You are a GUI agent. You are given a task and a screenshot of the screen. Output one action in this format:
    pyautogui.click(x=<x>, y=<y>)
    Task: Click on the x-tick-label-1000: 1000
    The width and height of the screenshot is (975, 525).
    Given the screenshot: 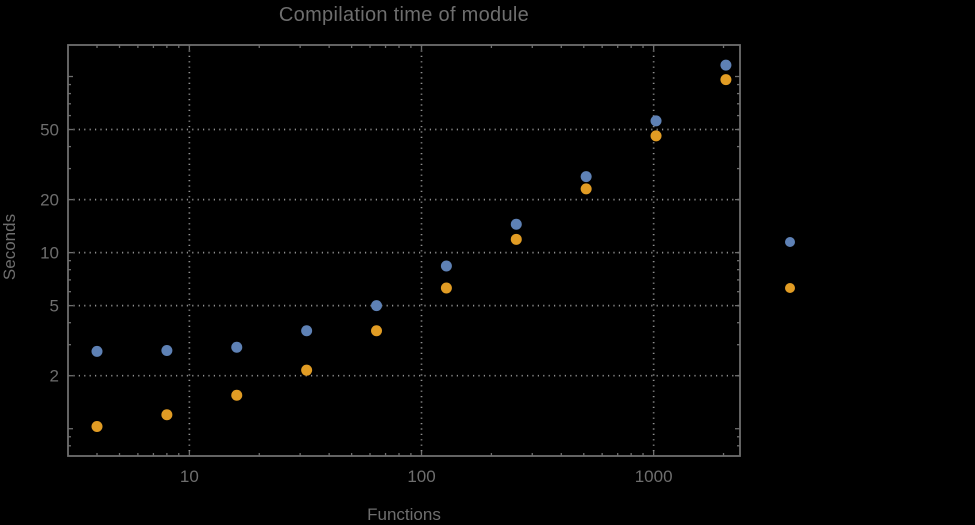 What is the action you would take?
    pyautogui.click(x=654, y=476)
    